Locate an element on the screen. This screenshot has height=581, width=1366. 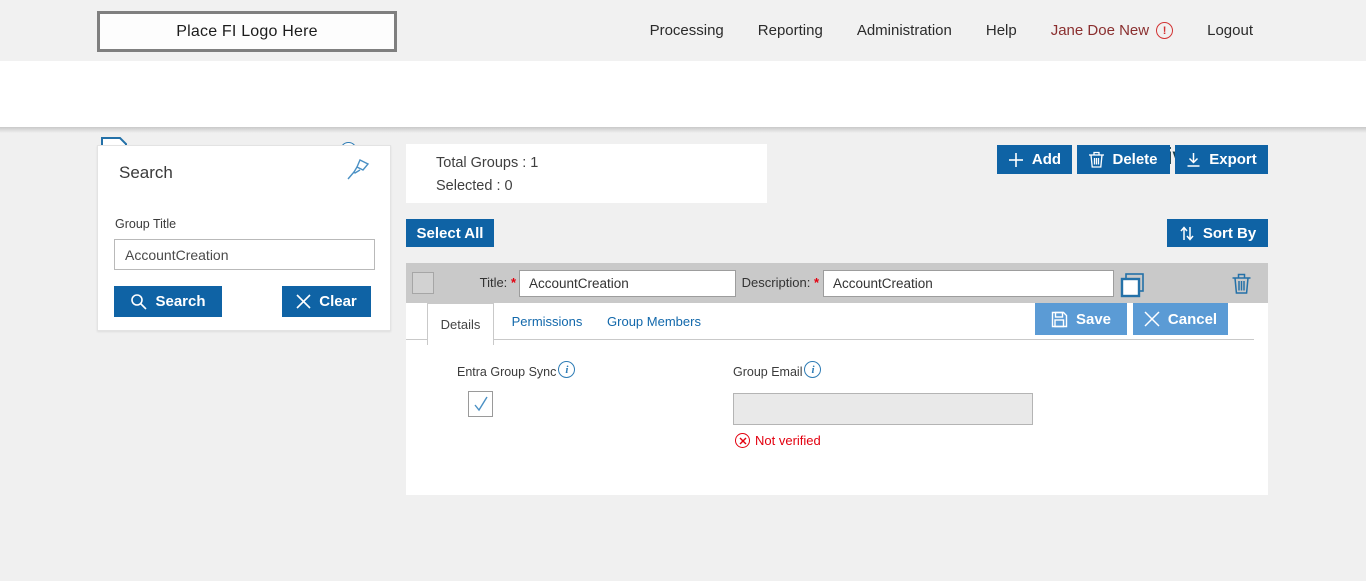
nav-processing: Processing is located at coordinates (686, 30).